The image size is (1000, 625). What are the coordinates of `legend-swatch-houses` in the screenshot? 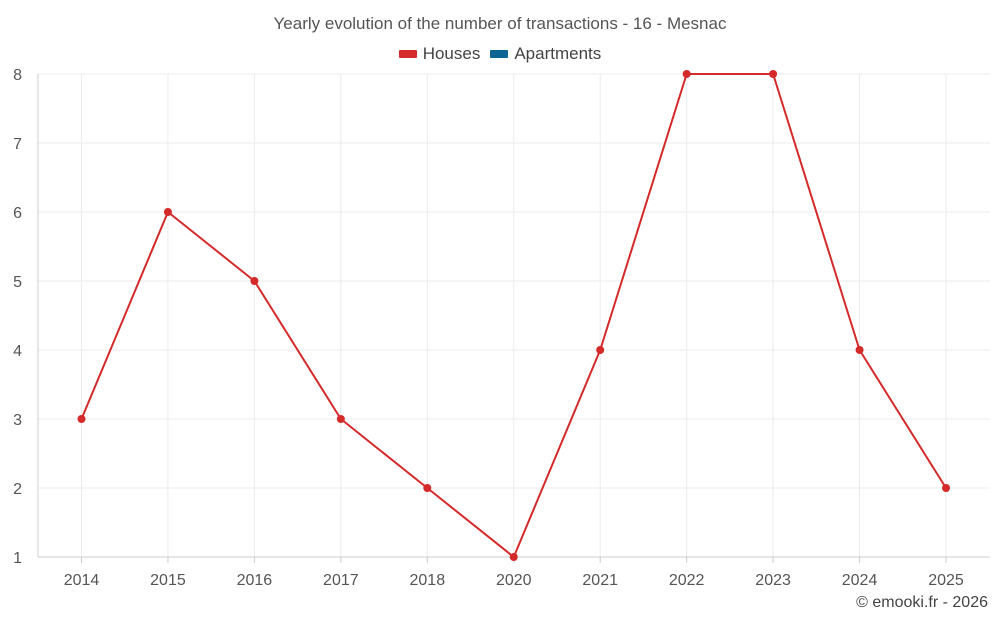 It's located at (407, 54).